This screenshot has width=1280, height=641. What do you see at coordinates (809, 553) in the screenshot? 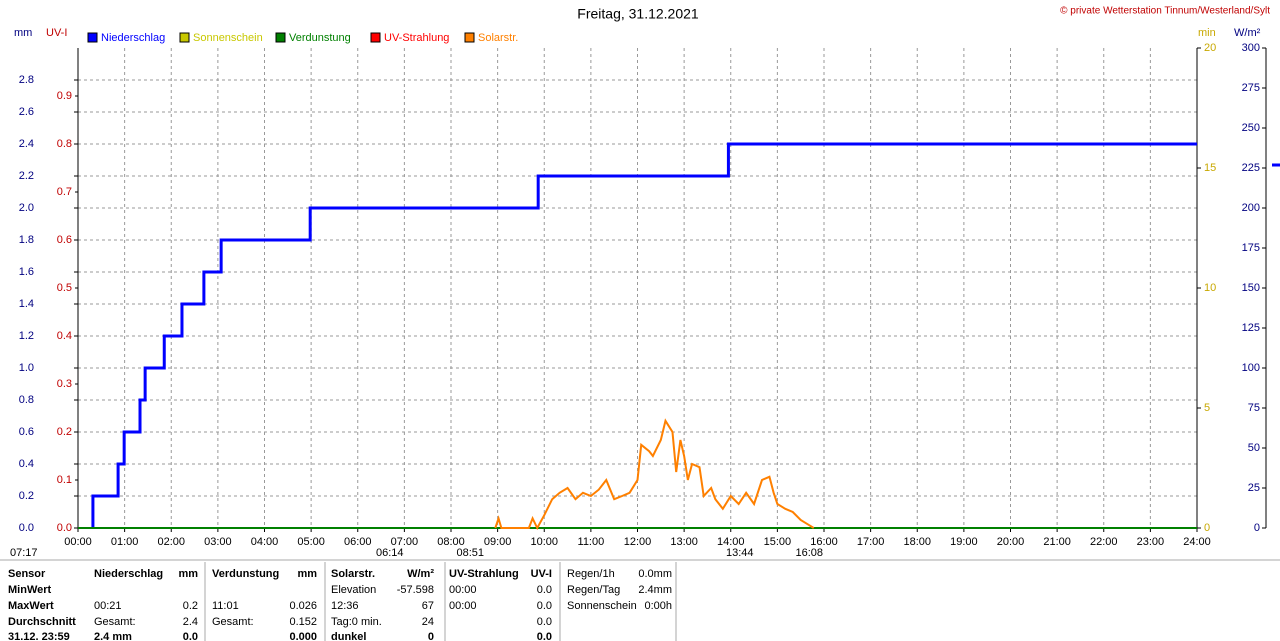
I see `sun-time: 16:08` at bounding box center [809, 553].